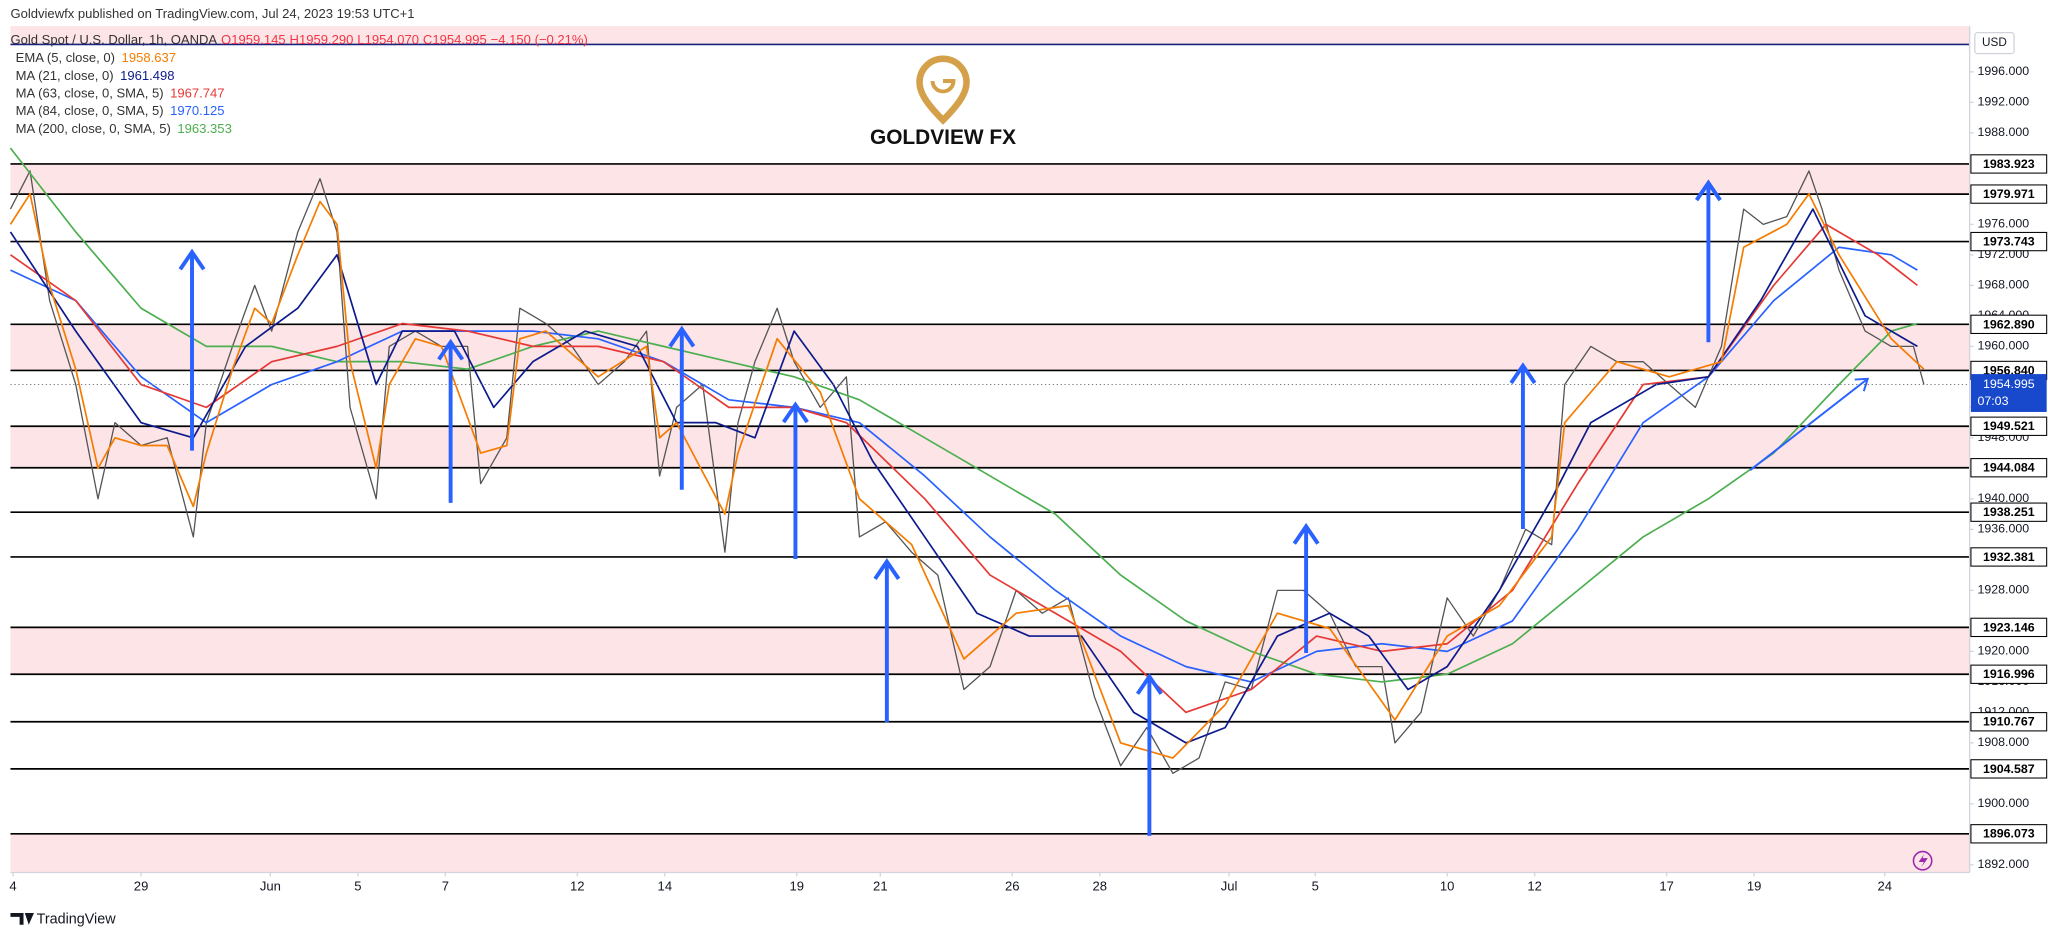 The image size is (2048, 937). Describe the element at coordinates (12, 885) in the screenshot. I see `x-tick-label: 4` at that location.